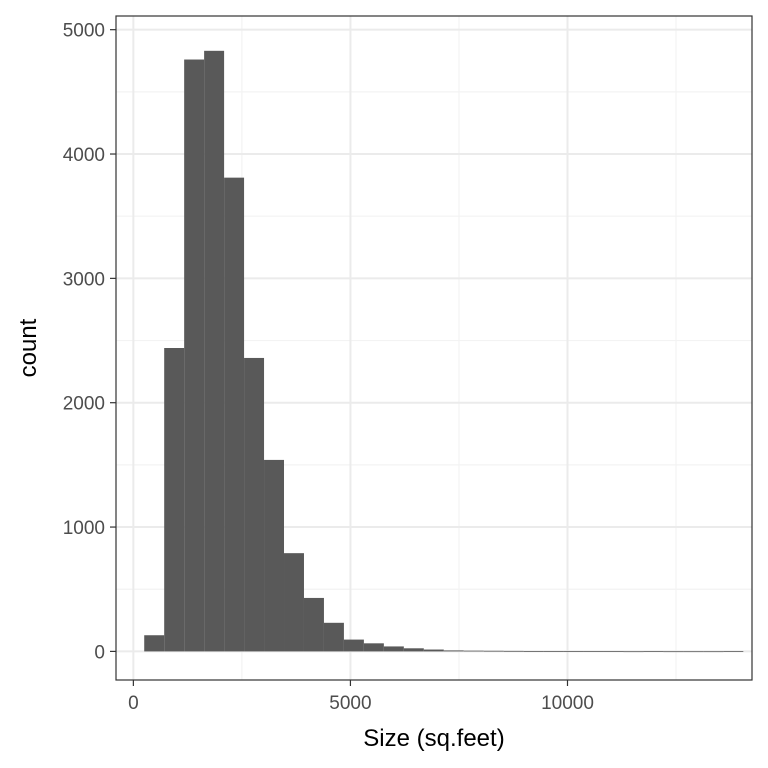 The width and height of the screenshot is (768, 768). What do you see at coordinates (84, 31) in the screenshot?
I see `y-tick-label: 5000` at bounding box center [84, 31].